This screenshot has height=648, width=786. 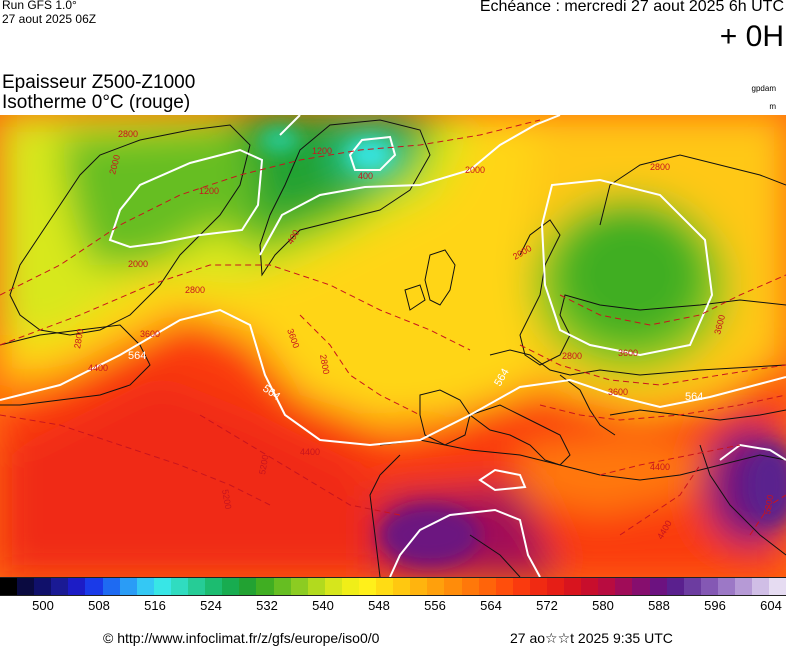 What do you see at coordinates (96, 102) in the screenshot?
I see `parameter-subtitle: Isotherme 0°C (rouge)` at bounding box center [96, 102].